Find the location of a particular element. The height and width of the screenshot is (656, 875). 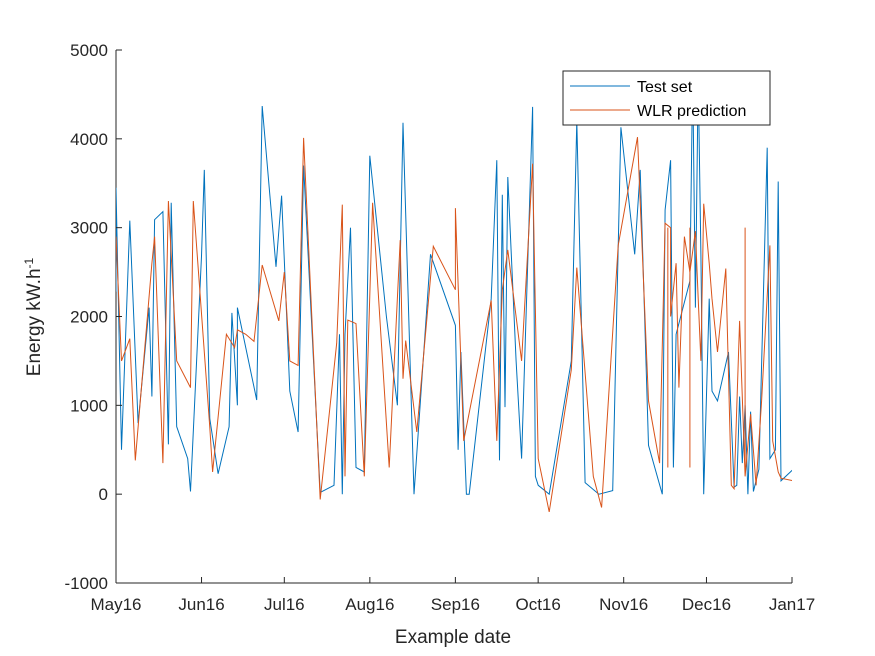

y-tick-label: 0 is located at coordinates (103, 494).